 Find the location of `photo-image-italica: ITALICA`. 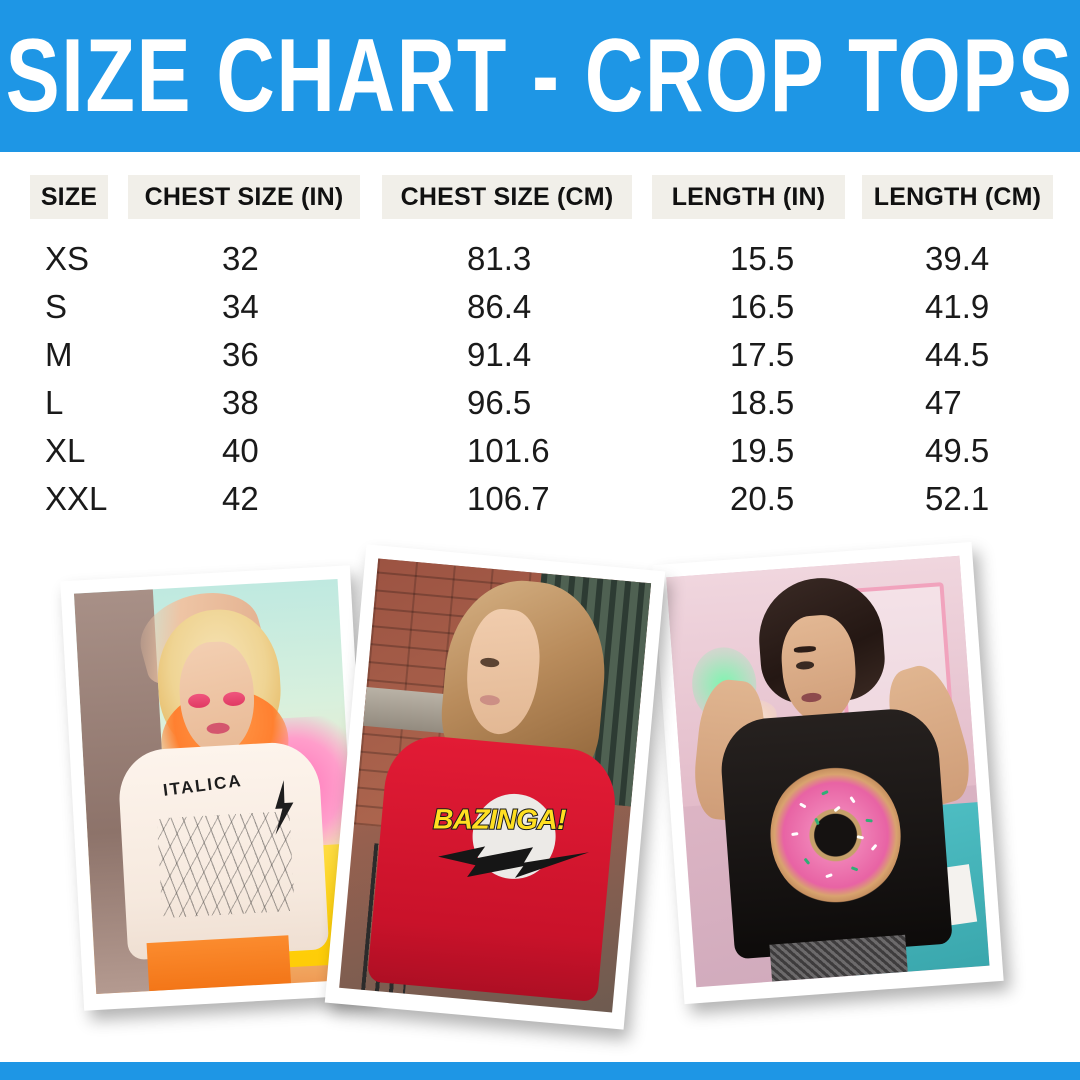

photo-image-italica: ITALICA is located at coordinates (216, 786).